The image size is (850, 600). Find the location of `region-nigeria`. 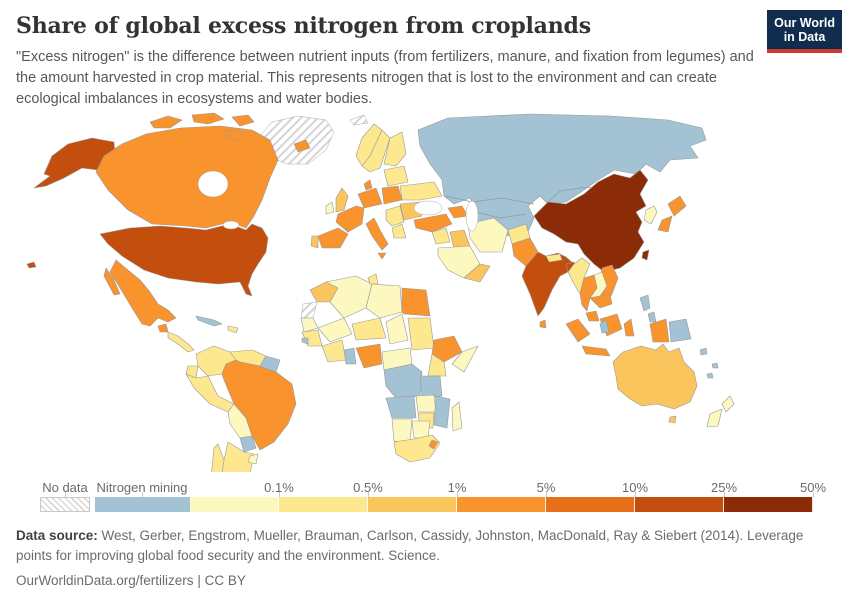

region-nigeria is located at coordinates (369, 356).